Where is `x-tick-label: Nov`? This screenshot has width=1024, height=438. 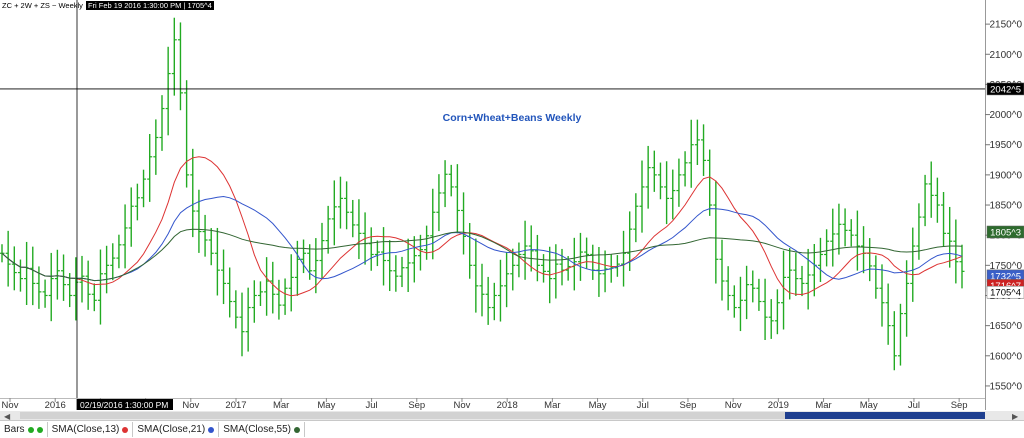 x-tick-label: Nov is located at coordinates (462, 405).